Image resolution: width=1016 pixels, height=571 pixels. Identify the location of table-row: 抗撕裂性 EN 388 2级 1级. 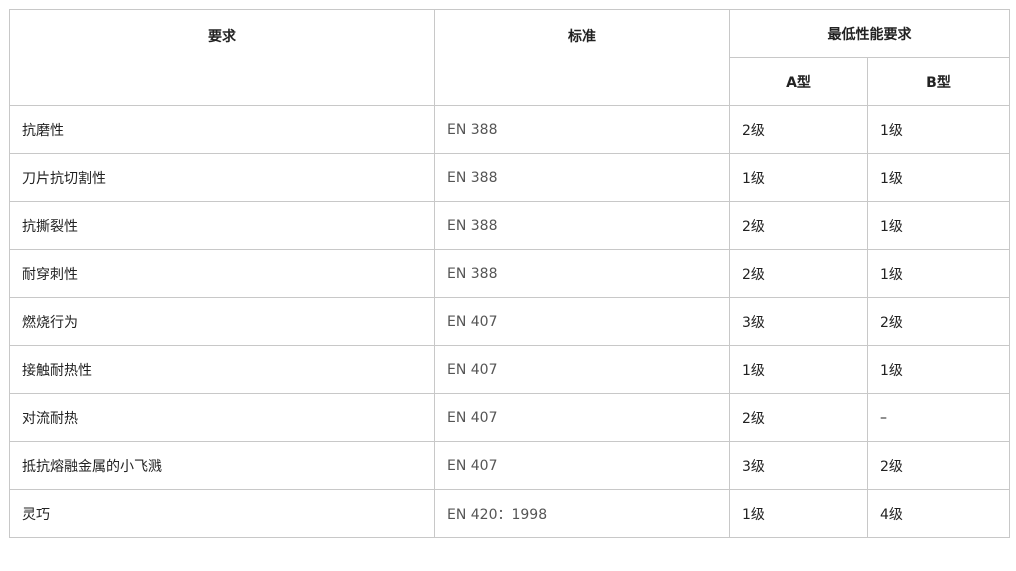
(509, 225).